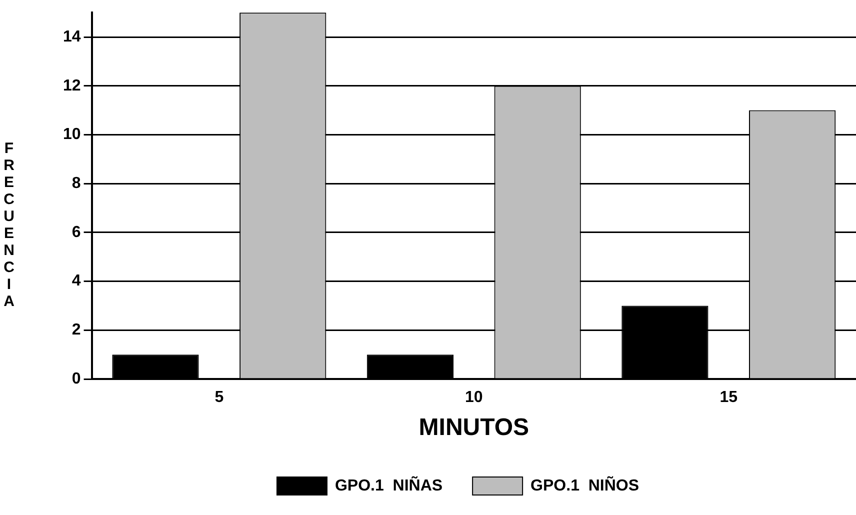 This screenshot has width=856, height=515. What do you see at coordinates (474, 428) in the screenshot?
I see `x-axis-title: MINUTOS` at bounding box center [474, 428].